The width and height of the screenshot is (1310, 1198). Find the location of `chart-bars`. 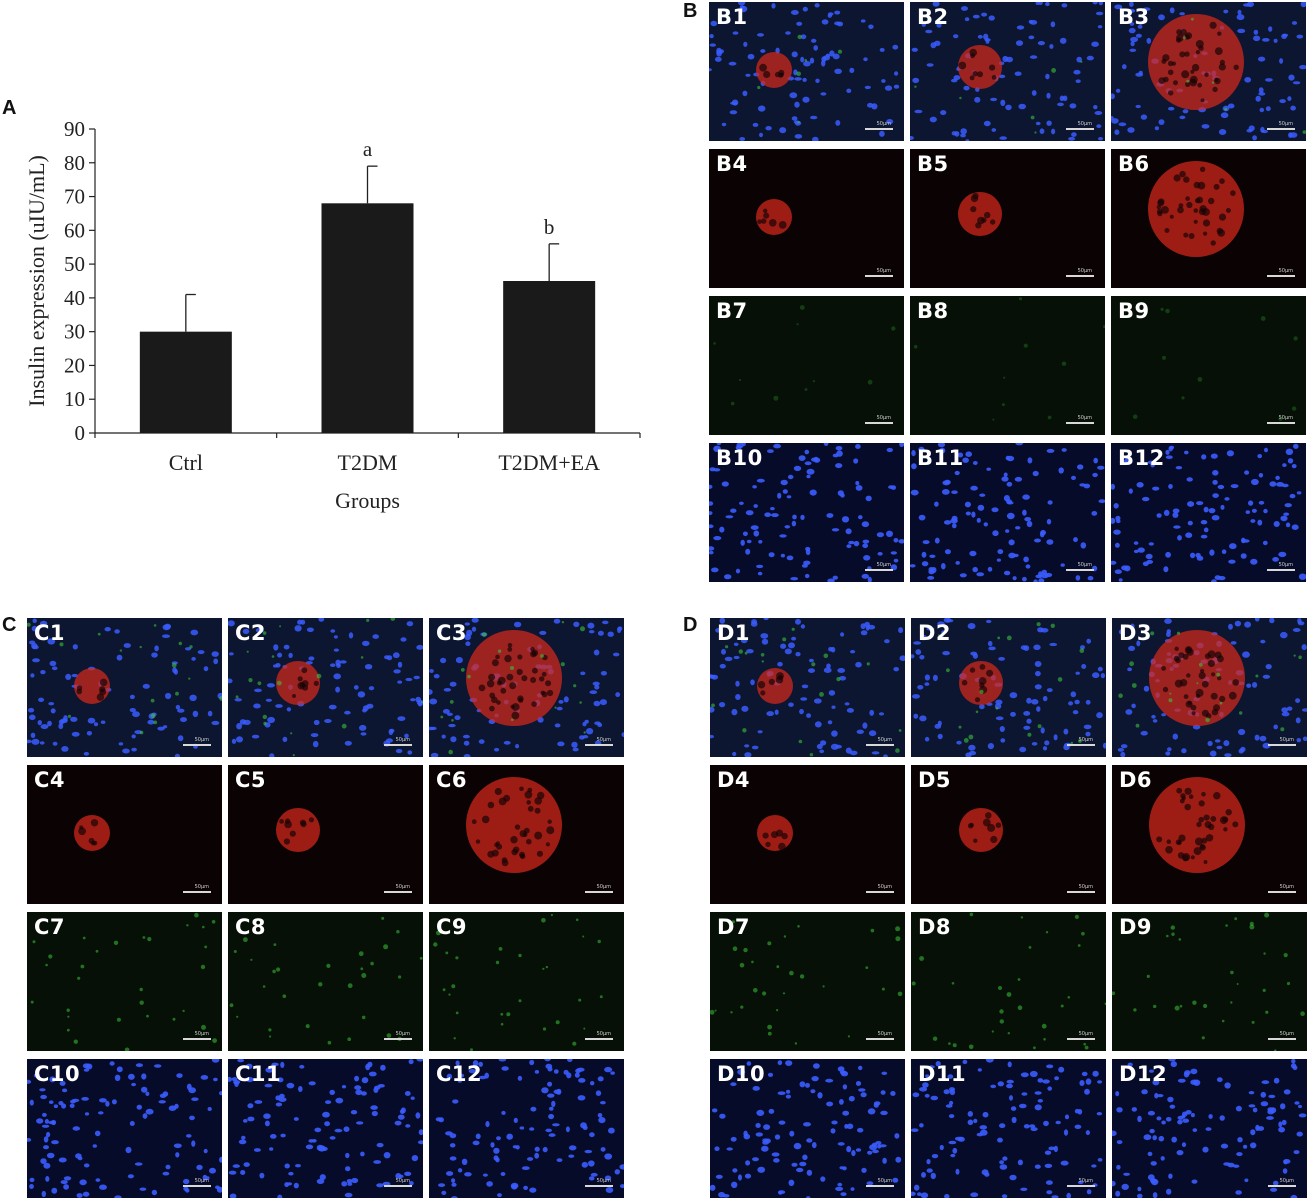

chart-bars is located at coordinates (367, 318).